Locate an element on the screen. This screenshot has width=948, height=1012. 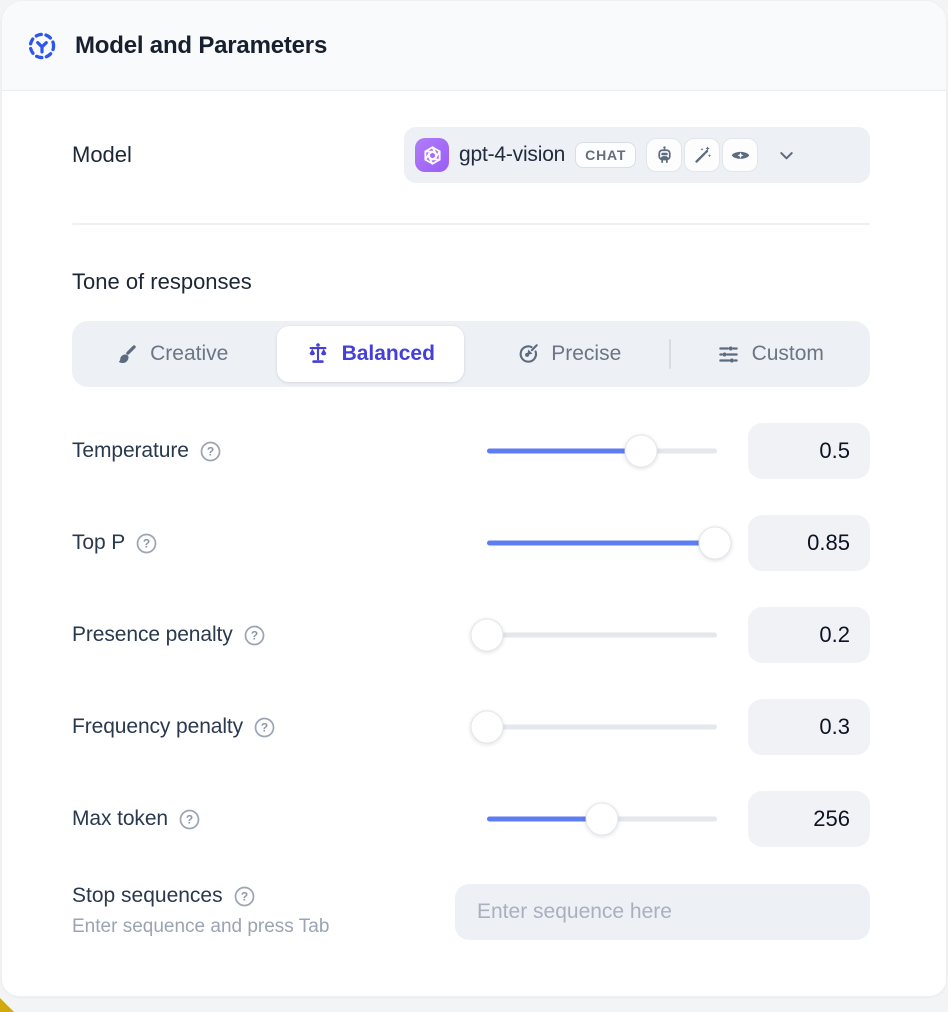
tone-option-precise: Precise is located at coordinates (569, 354).